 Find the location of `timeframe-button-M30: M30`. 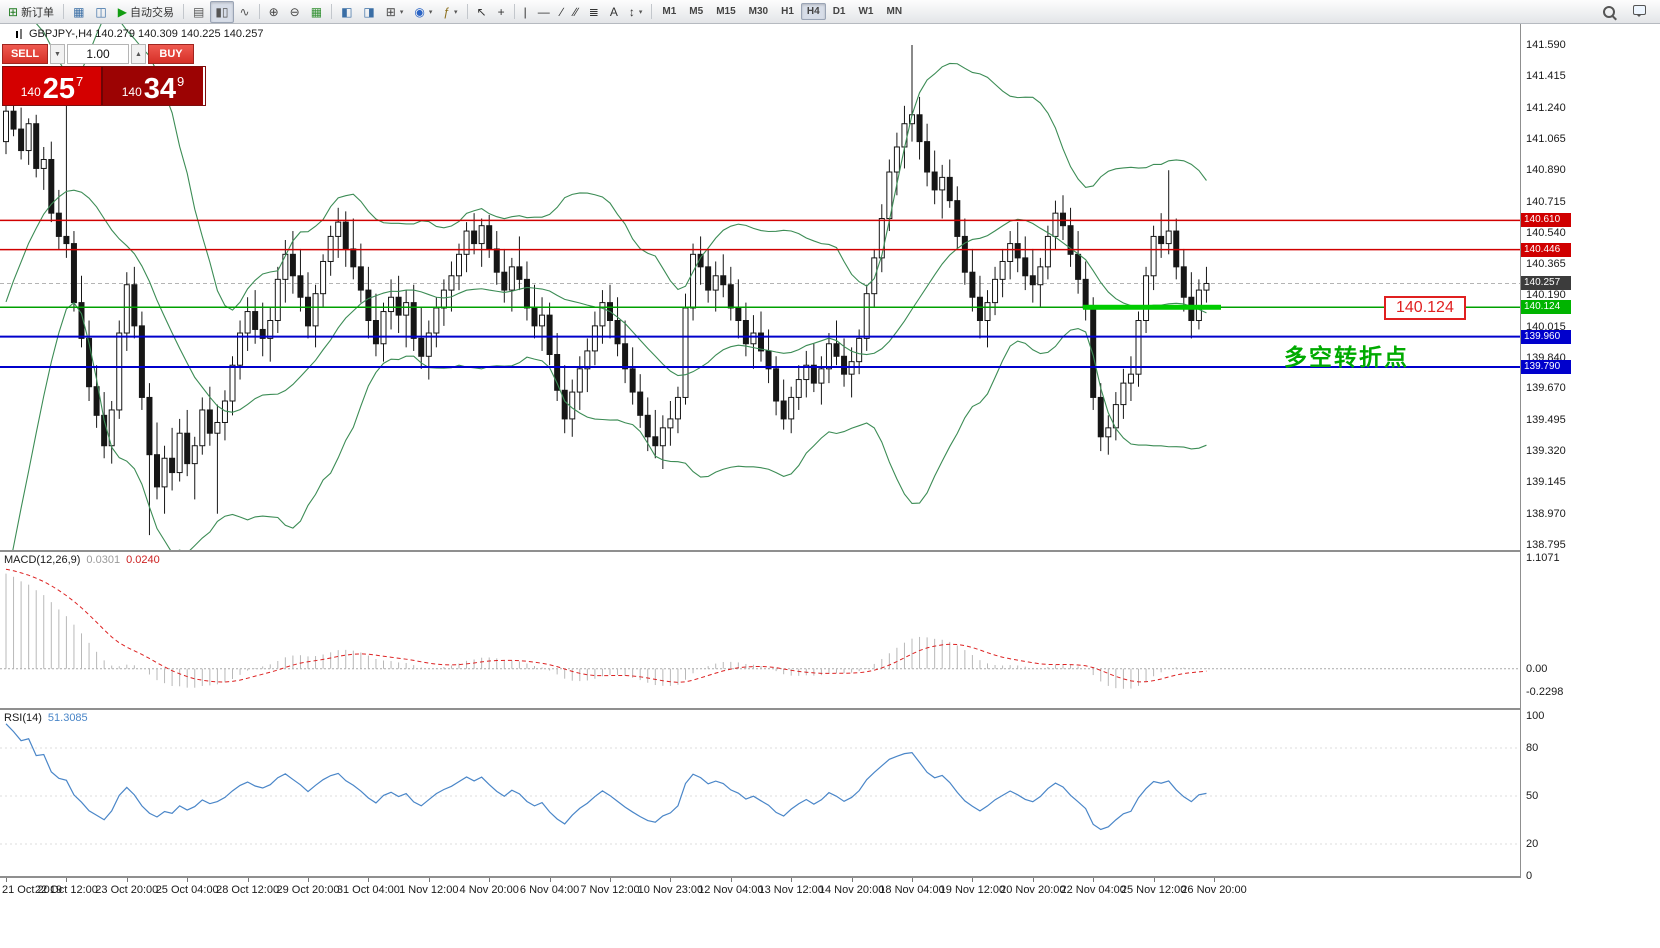

timeframe-button-M30: M30 is located at coordinates (758, 11).